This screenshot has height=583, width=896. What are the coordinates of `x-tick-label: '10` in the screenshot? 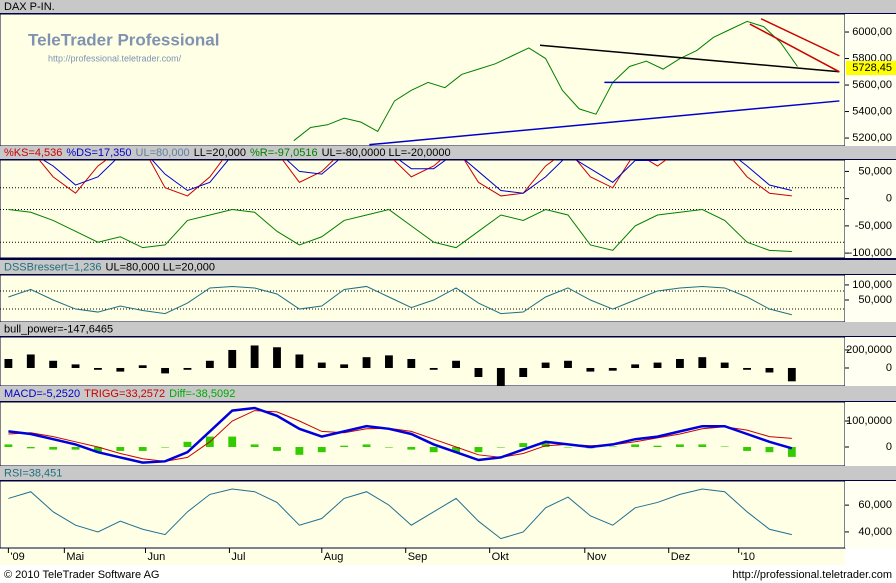 It's located at (748, 557).